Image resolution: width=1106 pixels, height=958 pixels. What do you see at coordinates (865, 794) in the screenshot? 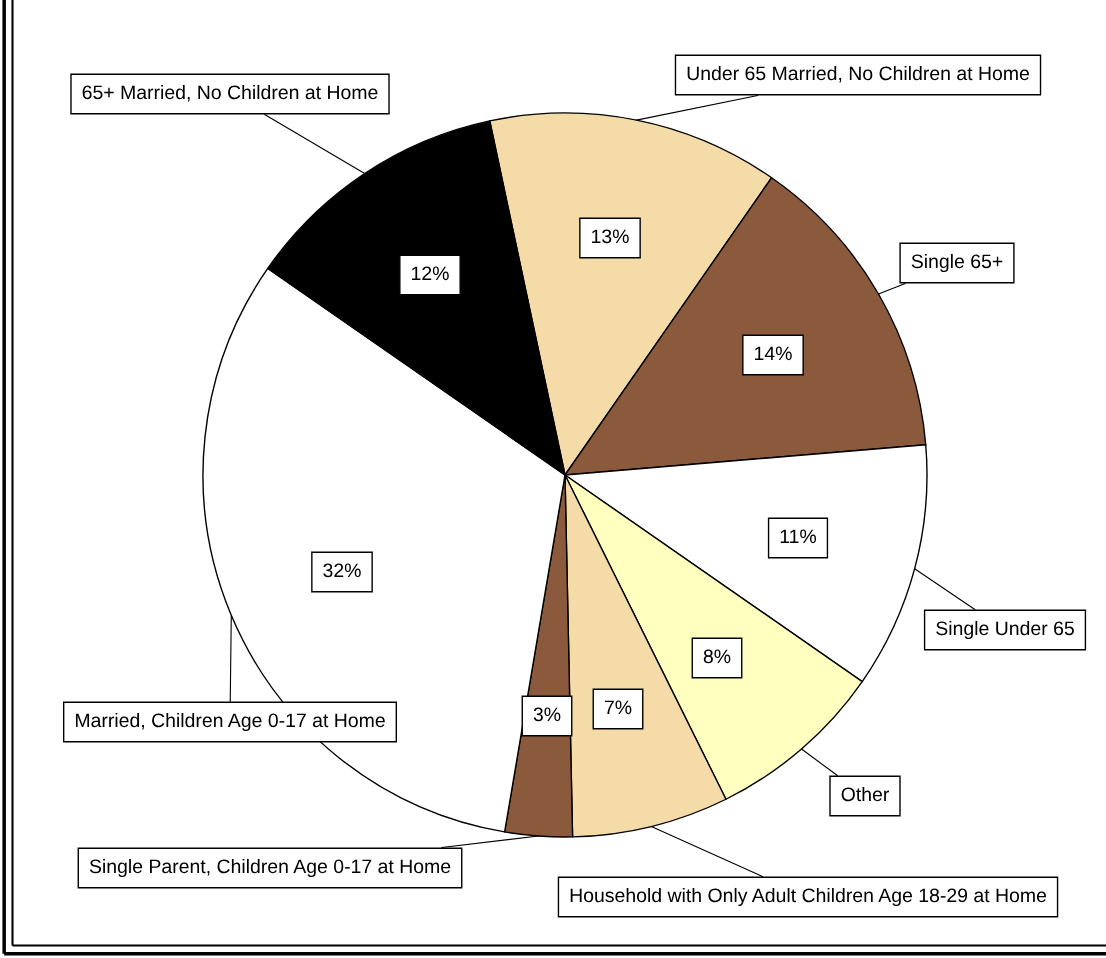
I see `slice-label: Other` at bounding box center [865, 794].